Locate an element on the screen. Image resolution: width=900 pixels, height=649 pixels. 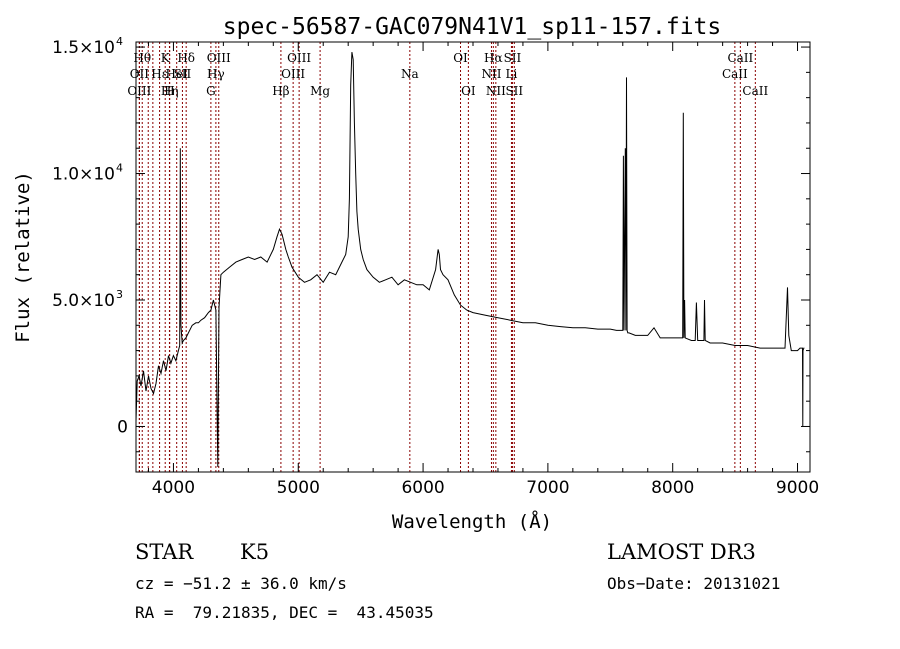
line-label-24: NII is located at coordinates (496, 91).